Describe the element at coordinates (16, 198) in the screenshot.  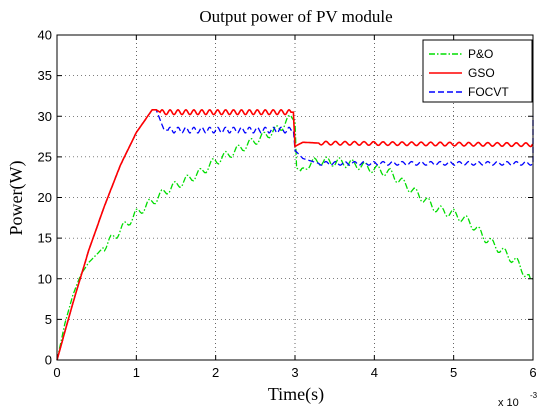
I see `y-axis-label: Power(W)` at that location.